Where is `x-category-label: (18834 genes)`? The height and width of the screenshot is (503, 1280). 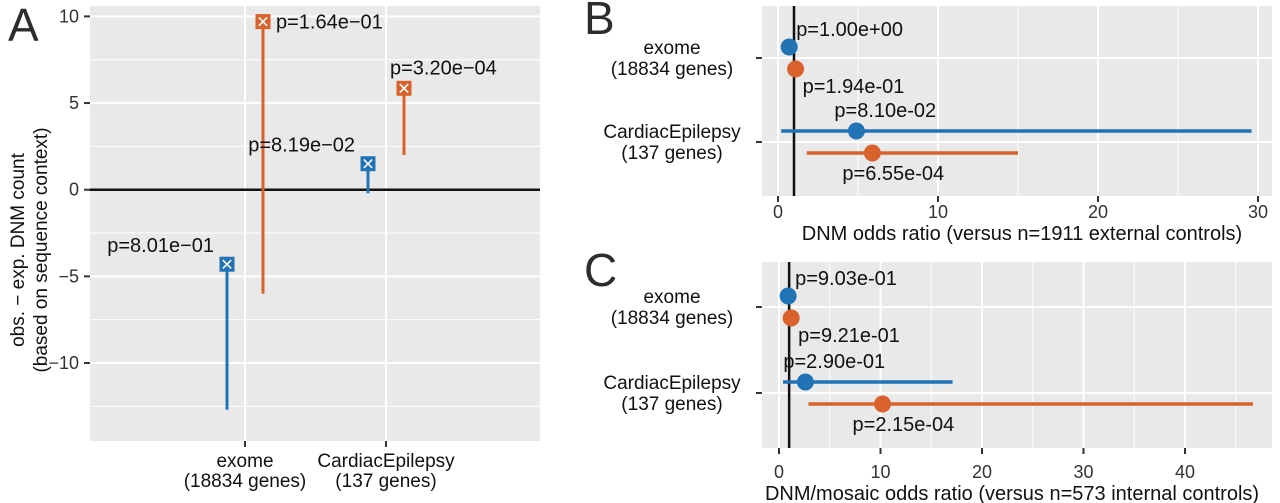 x-category-label: (18834 genes) is located at coordinates (245, 481).